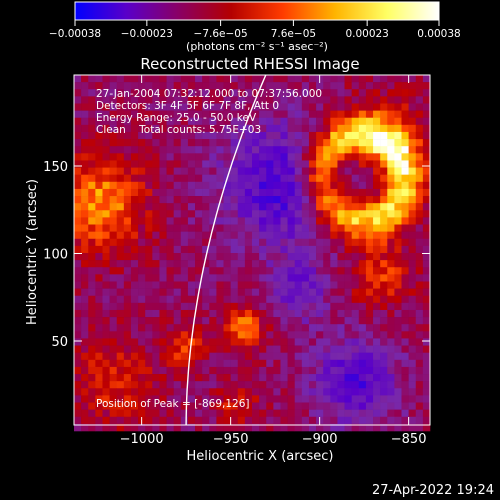 Image resolution: width=500 pixels, height=500 pixels. What do you see at coordinates (209, 94) in the screenshot?
I see `annotation-time-range: 27-Jan-2004 07:32:12.000 to 07:37:56.000` at bounding box center [209, 94].